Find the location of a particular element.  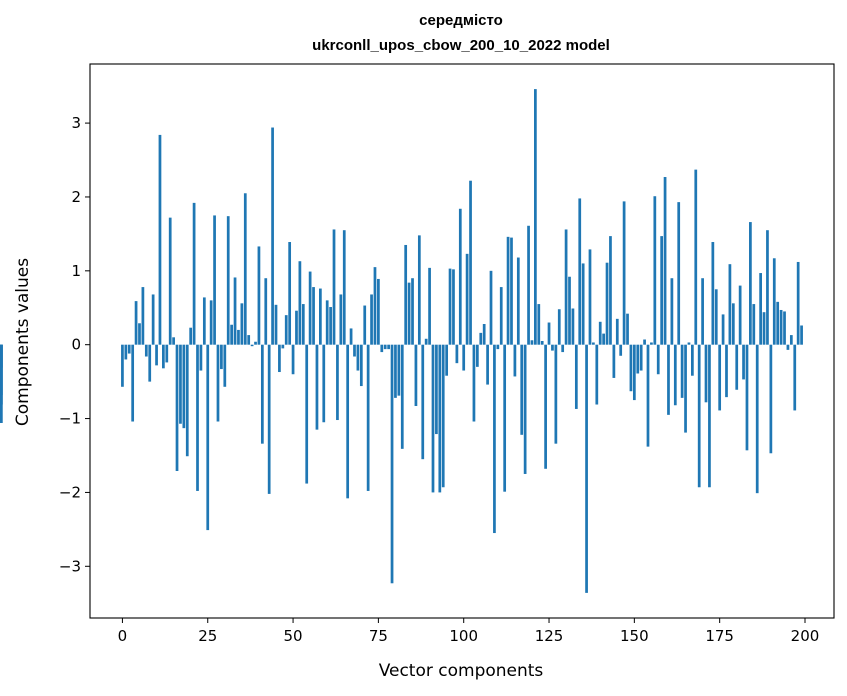

y-axis-ticks: −3 −2 −1 0 1 2 3 is located at coordinates (74, 344).